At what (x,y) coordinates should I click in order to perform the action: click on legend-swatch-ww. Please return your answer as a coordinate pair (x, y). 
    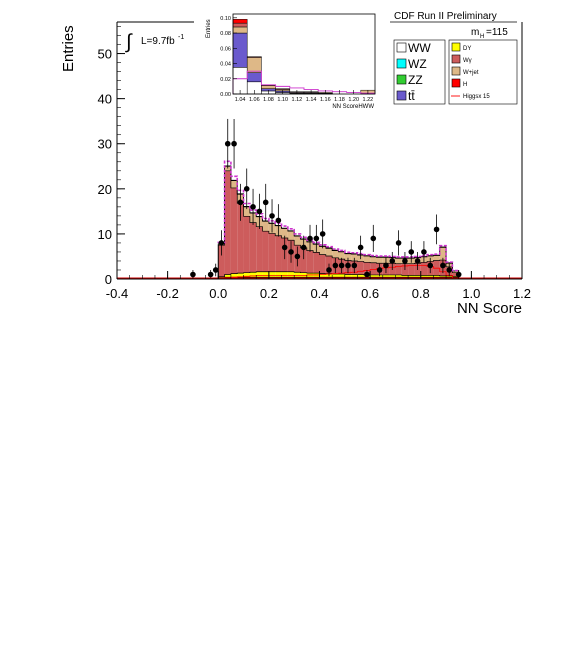
    Looking at the image, I should click on (401, 47).